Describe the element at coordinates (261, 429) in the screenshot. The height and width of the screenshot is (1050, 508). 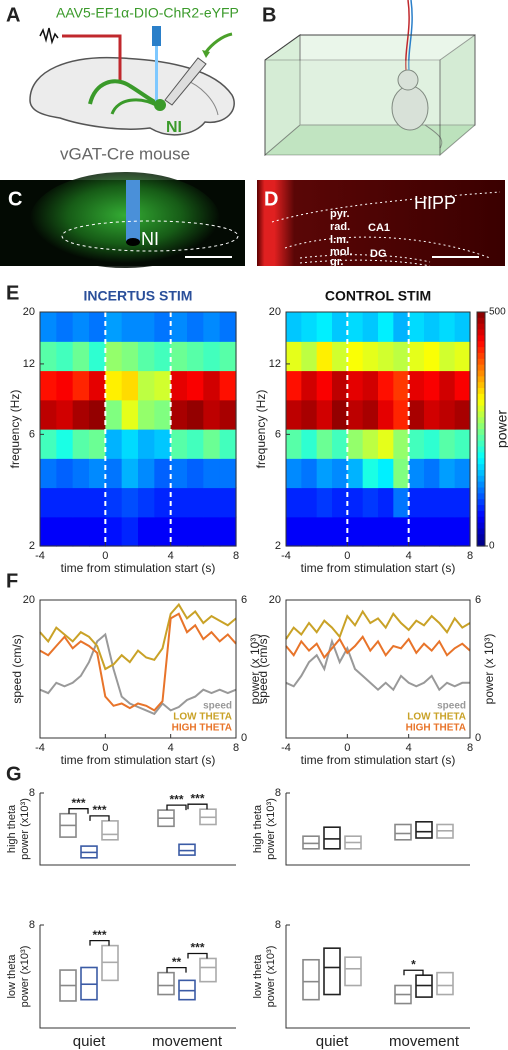
I see `y-axis-label: frequency (Hz)` at that location.